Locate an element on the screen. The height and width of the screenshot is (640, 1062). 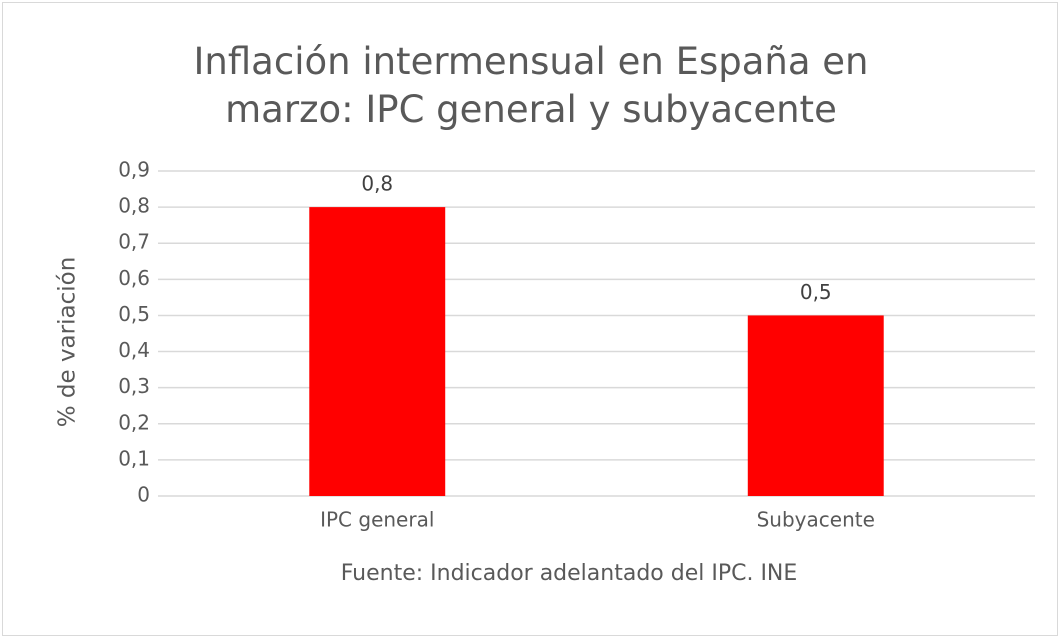
y-tick-label: 0,2 is located at coordinates (134, 422).